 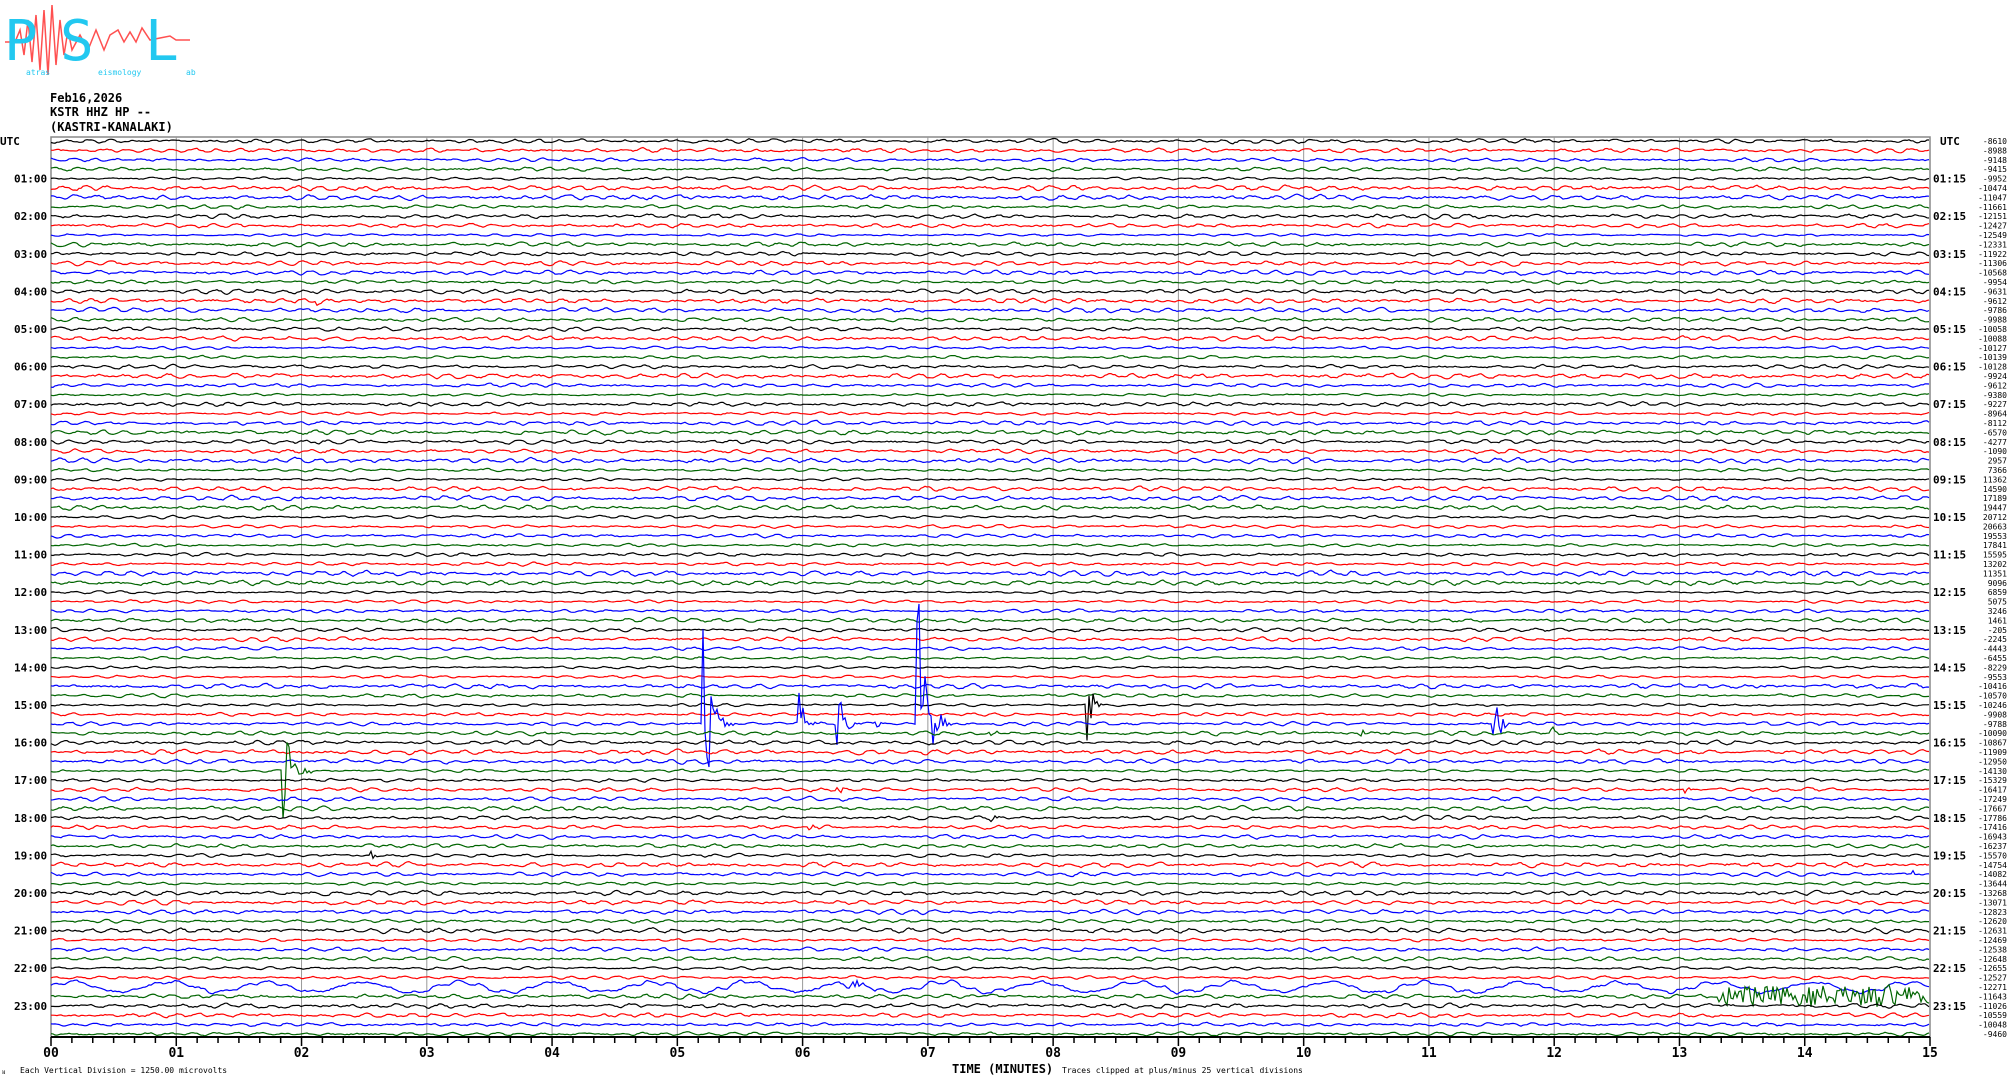 I want to click on trace-offset-label: 2957, so click(x=1997, y=461).